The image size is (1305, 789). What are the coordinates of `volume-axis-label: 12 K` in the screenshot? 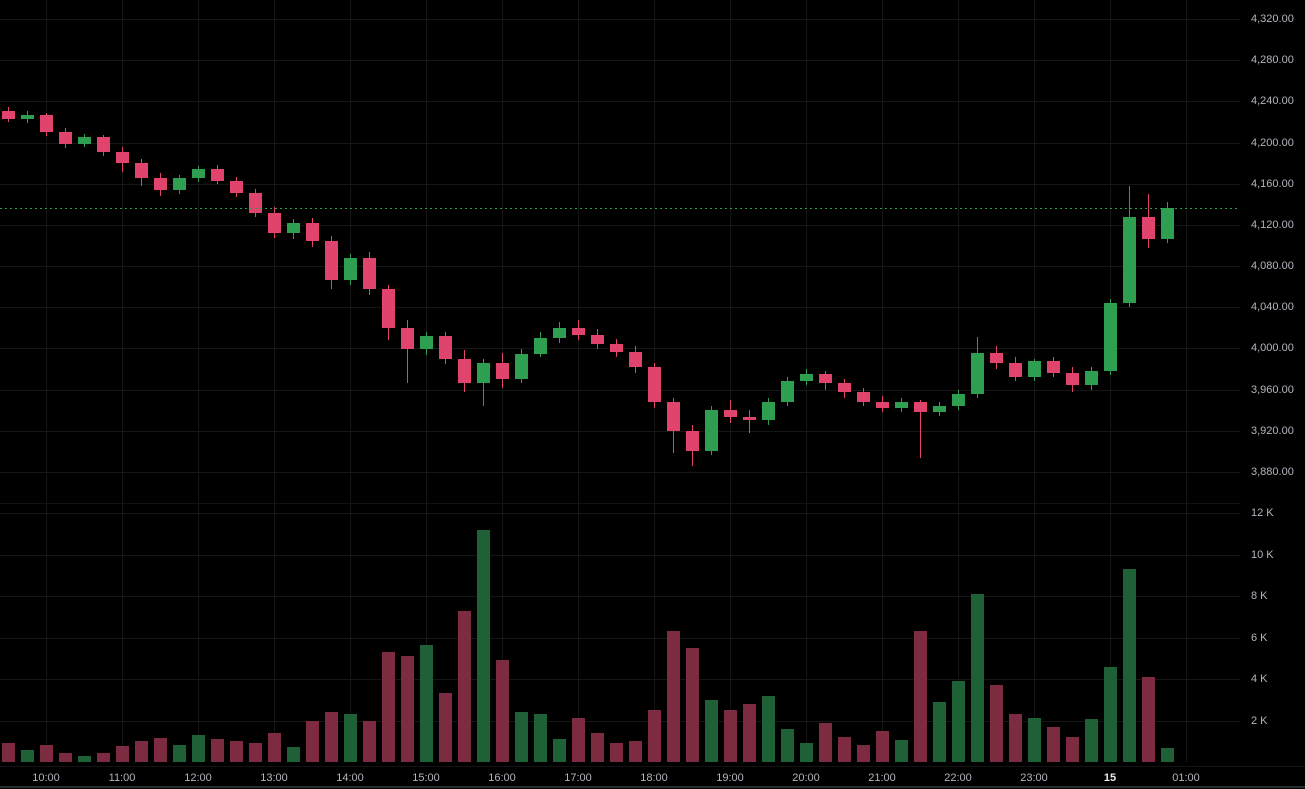 It's located at (1262, 513).